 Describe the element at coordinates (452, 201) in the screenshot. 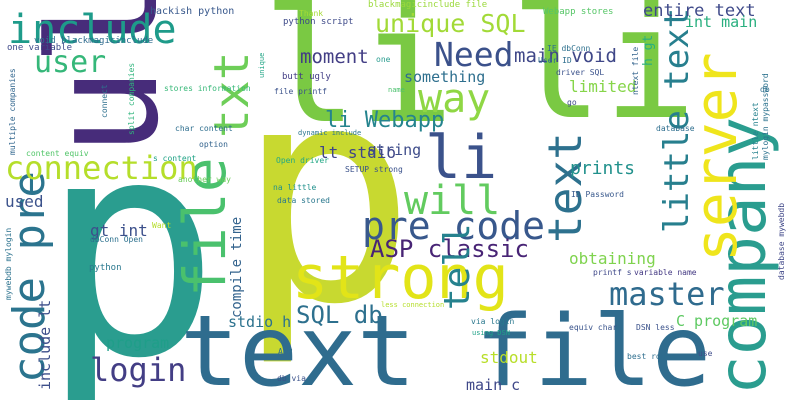

I see `cloud-word: will` at that location.